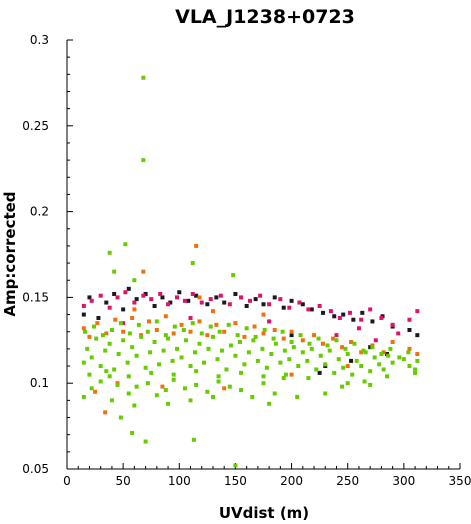 This screenshot has width=471, height=524. I want to click on x-ticks: 0 50 100 150 200 250 300 350, so click(267, 475).